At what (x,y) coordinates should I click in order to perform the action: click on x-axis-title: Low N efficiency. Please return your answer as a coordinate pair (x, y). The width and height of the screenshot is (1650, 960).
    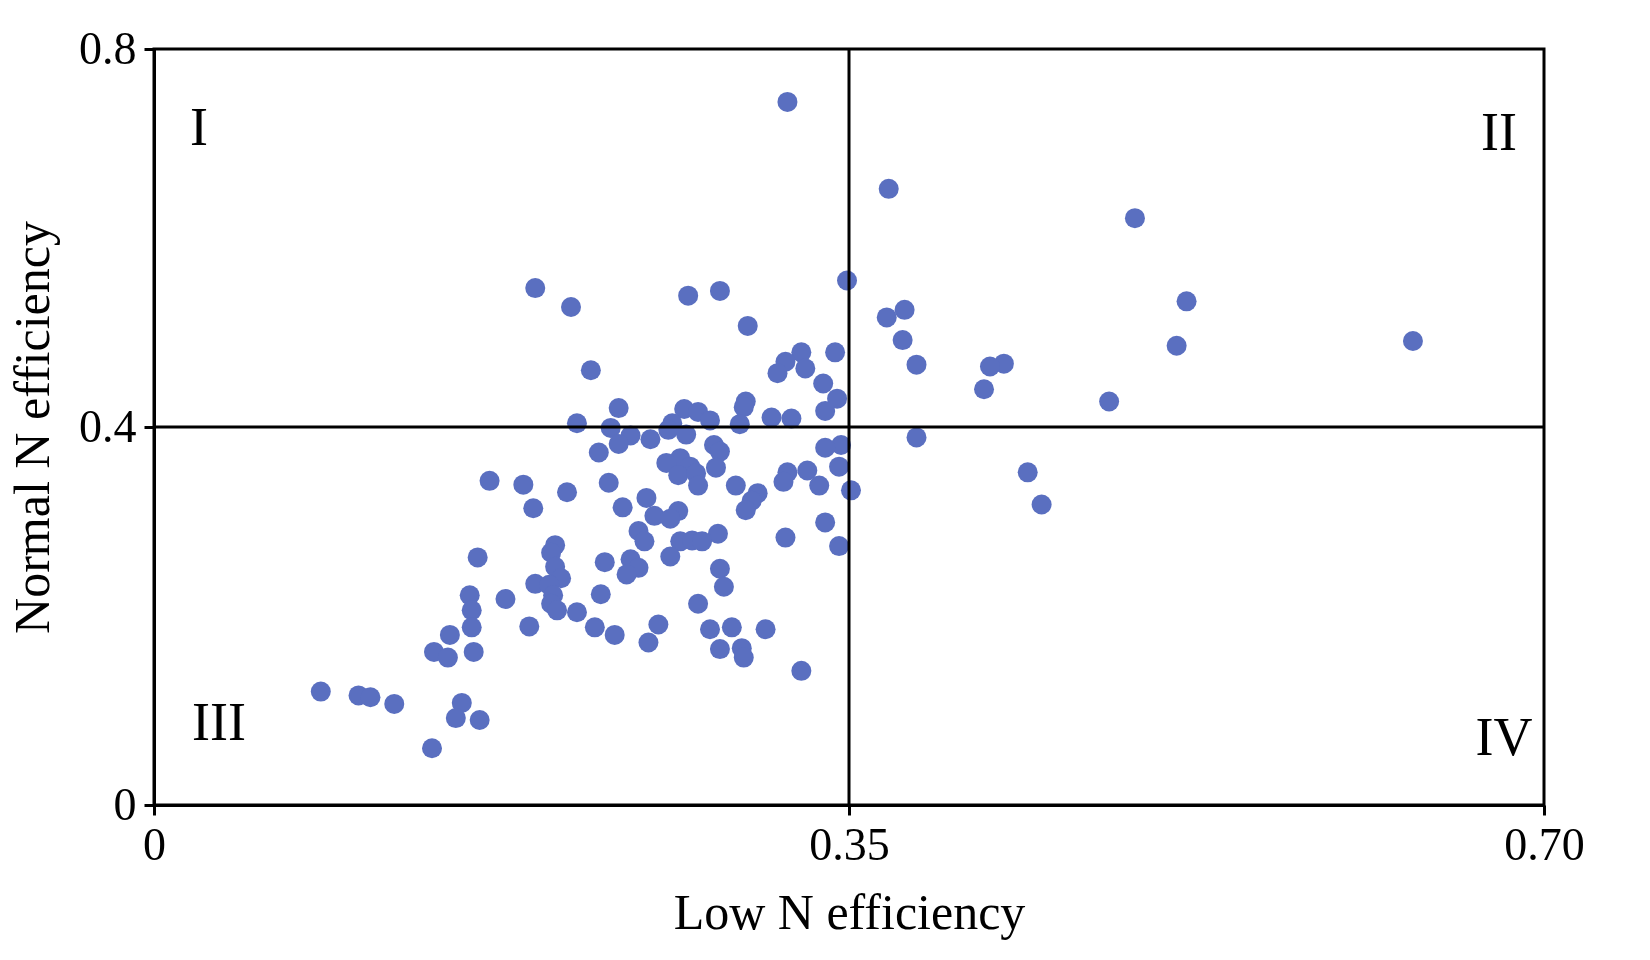
    Looking at the image, I should click on (849, 911).